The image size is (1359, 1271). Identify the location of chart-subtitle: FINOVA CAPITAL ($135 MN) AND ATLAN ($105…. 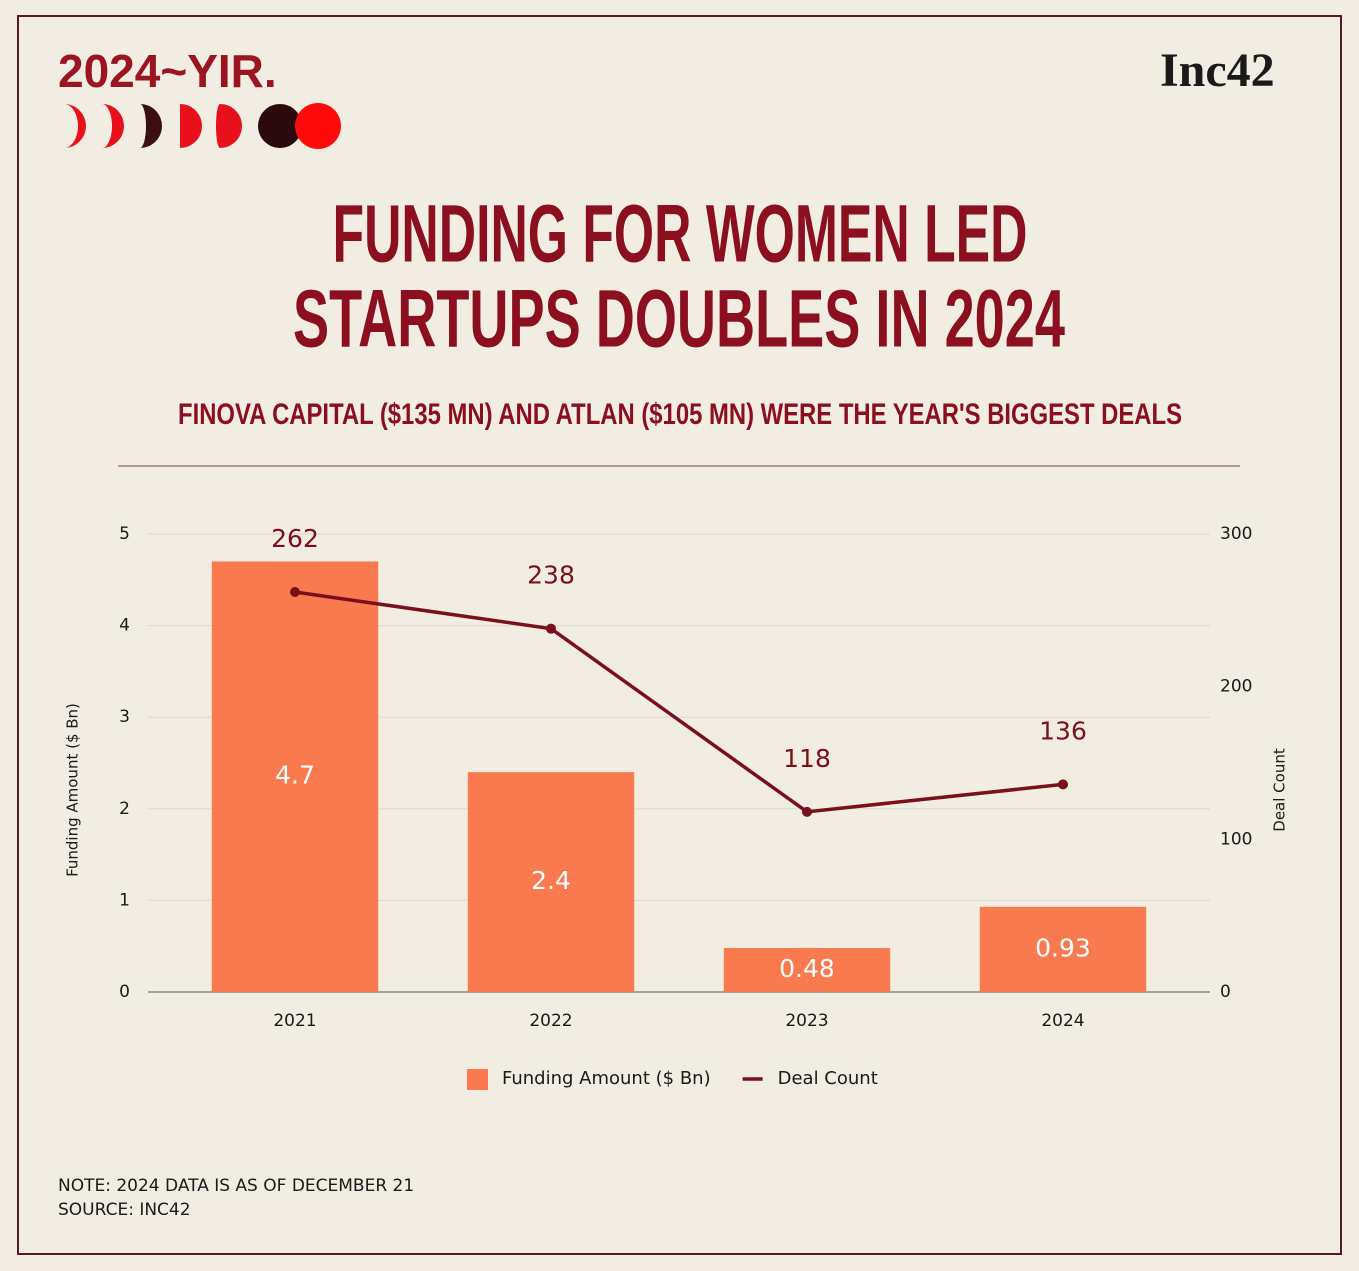
(680, 414).